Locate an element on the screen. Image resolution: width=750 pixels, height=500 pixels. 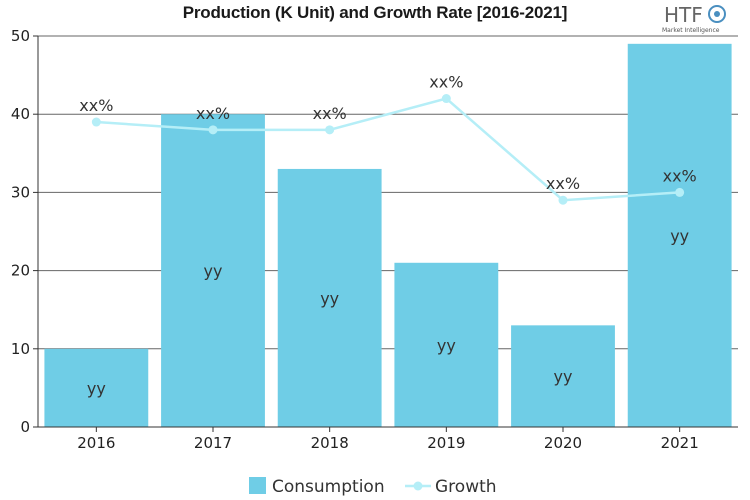
growth-point-2018 is located at coordinates (330, 130).